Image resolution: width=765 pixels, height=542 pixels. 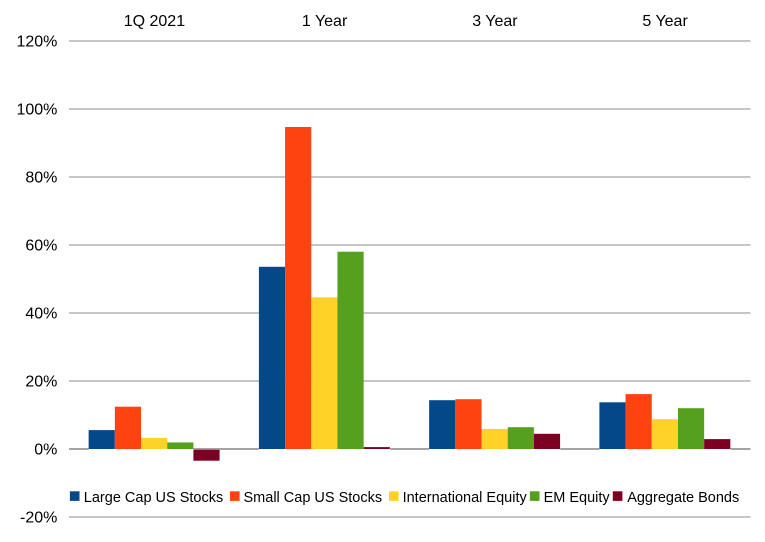 What do you see at coordinates (465, 498) in the screenshot?
I see `svg-text: International Equity` at bounding box center [465, 498].